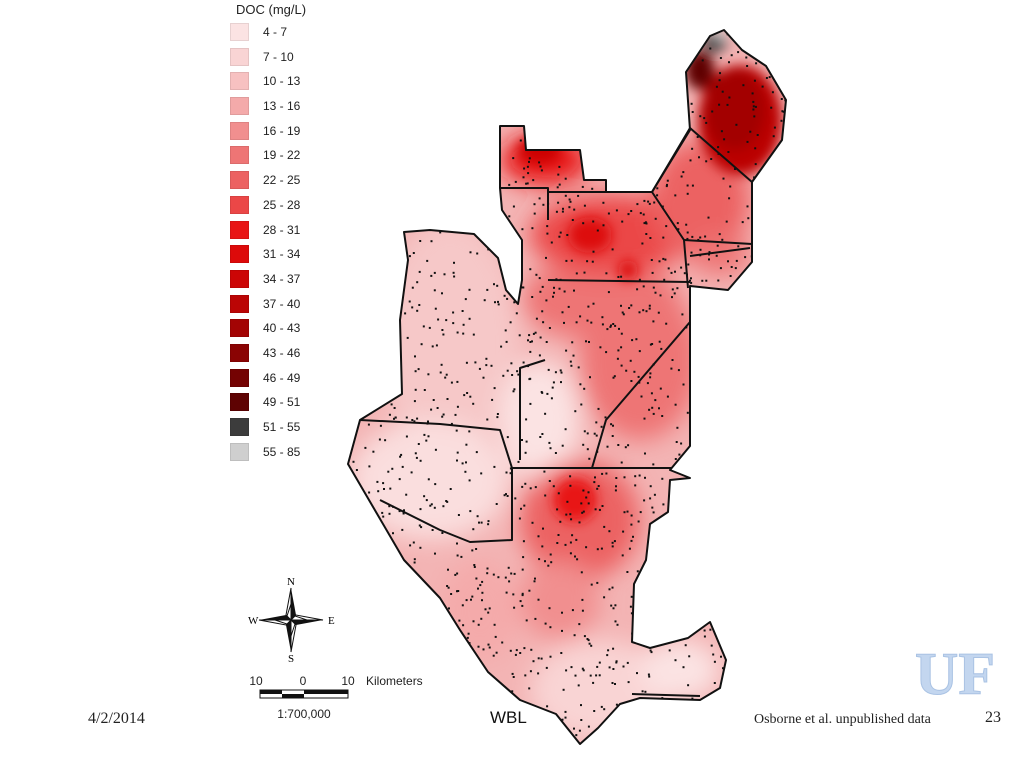 The width and height of the screenshot is (1024, 768). What do you see at coordinates (291, 620) in the screenshot?
I see `compass-rose-icon` at bounding box center [291, 620].